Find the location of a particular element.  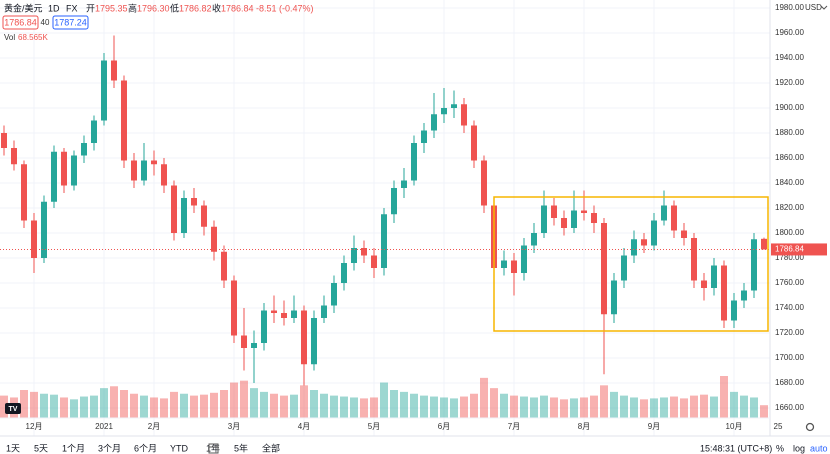

bid-box is located at coordinates (20, 22).